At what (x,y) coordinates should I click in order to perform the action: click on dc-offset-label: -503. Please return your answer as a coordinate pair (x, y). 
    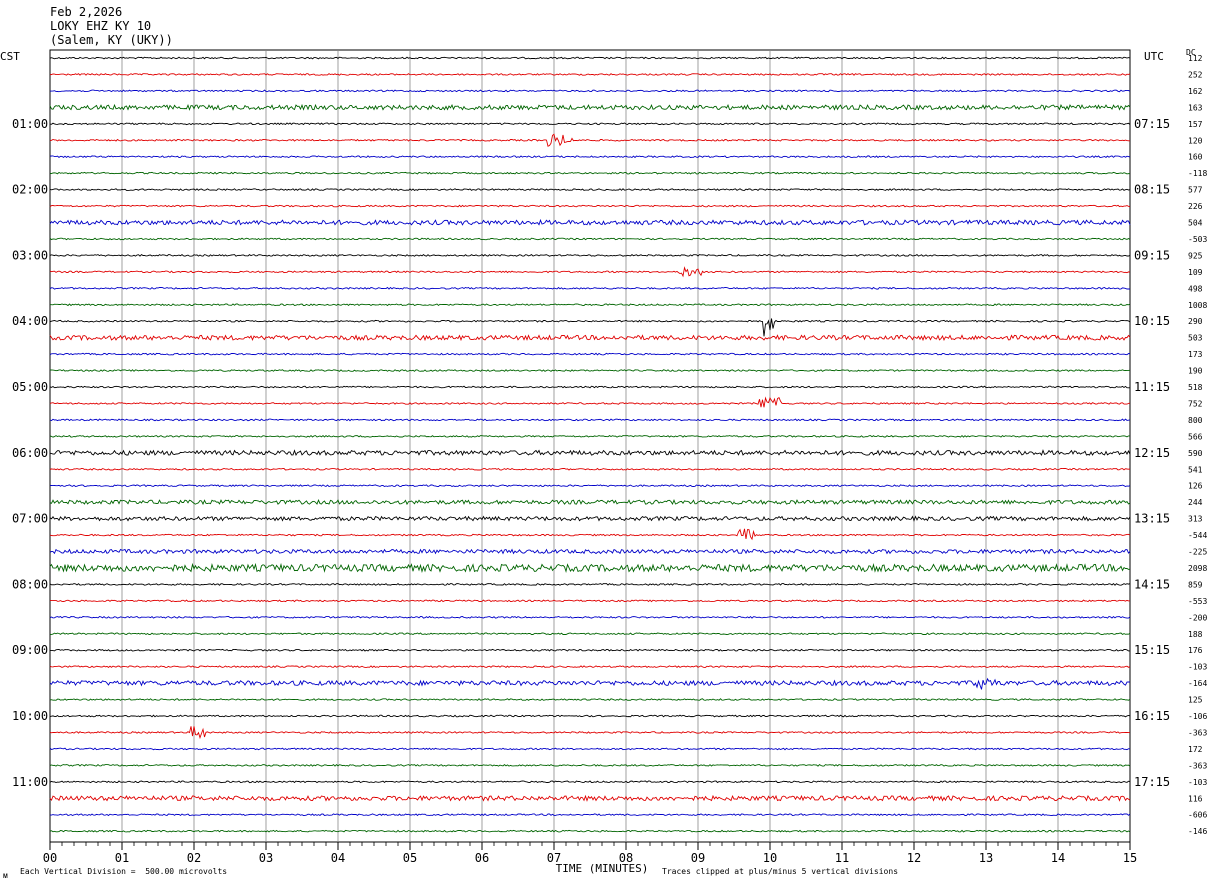
    Looking at the image, I should click on (1197, 239).